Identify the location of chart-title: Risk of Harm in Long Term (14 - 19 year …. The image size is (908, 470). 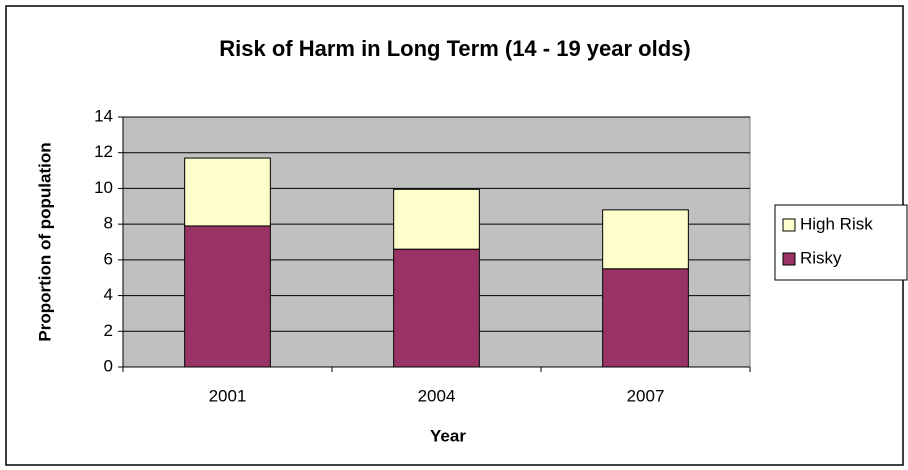
(455, 48).